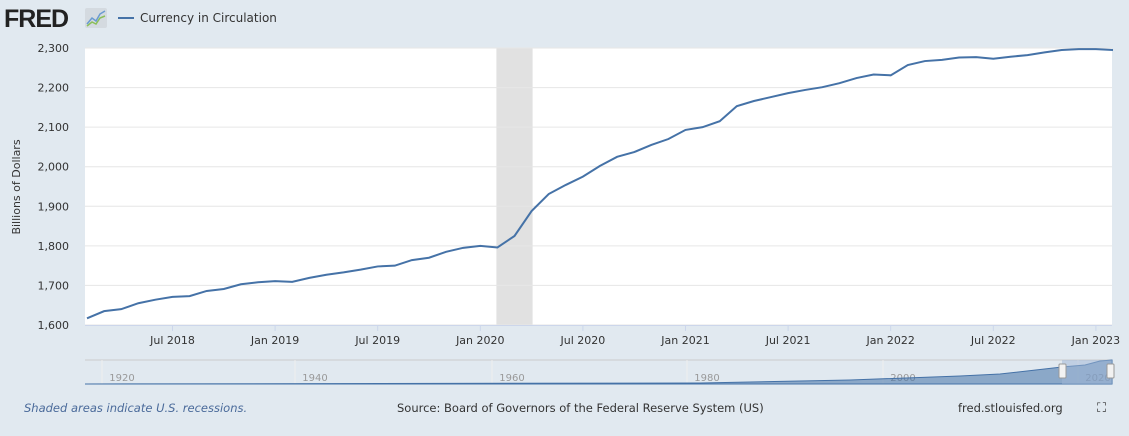 The height and width of the screenshot is (436, 1129). Describe the element at coordinates (993, 340) in the screenshot. I see `x-tick-label: Jul 2022` at that location.